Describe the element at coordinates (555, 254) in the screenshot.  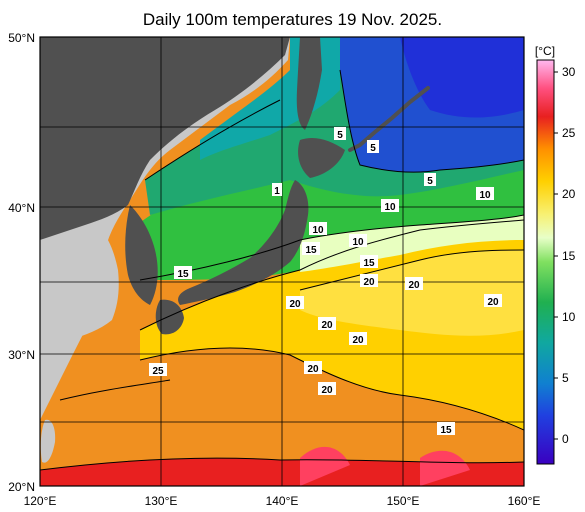
I see `colorbar: [°C] 30 25 20 15 10 5 0` at that location.